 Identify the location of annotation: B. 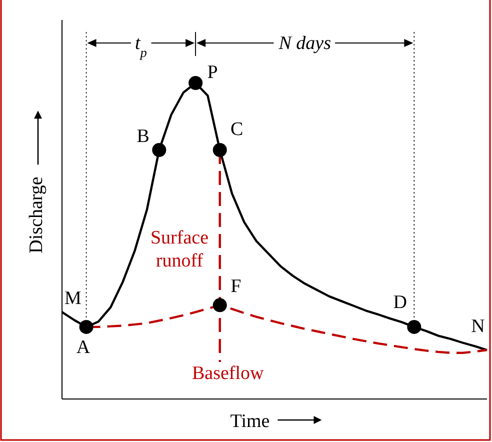
(143, 137).